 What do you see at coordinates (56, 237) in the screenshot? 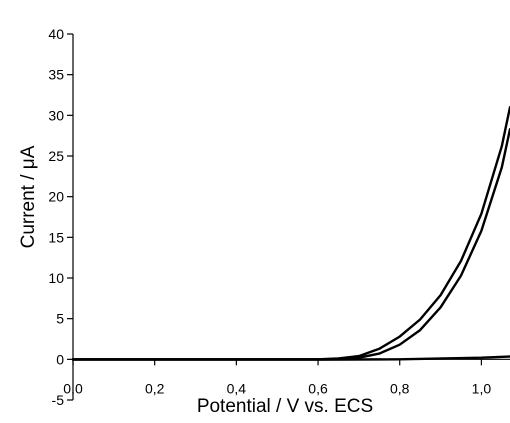
I see `y-tick-label: 15` at bounding box center [56, 237].